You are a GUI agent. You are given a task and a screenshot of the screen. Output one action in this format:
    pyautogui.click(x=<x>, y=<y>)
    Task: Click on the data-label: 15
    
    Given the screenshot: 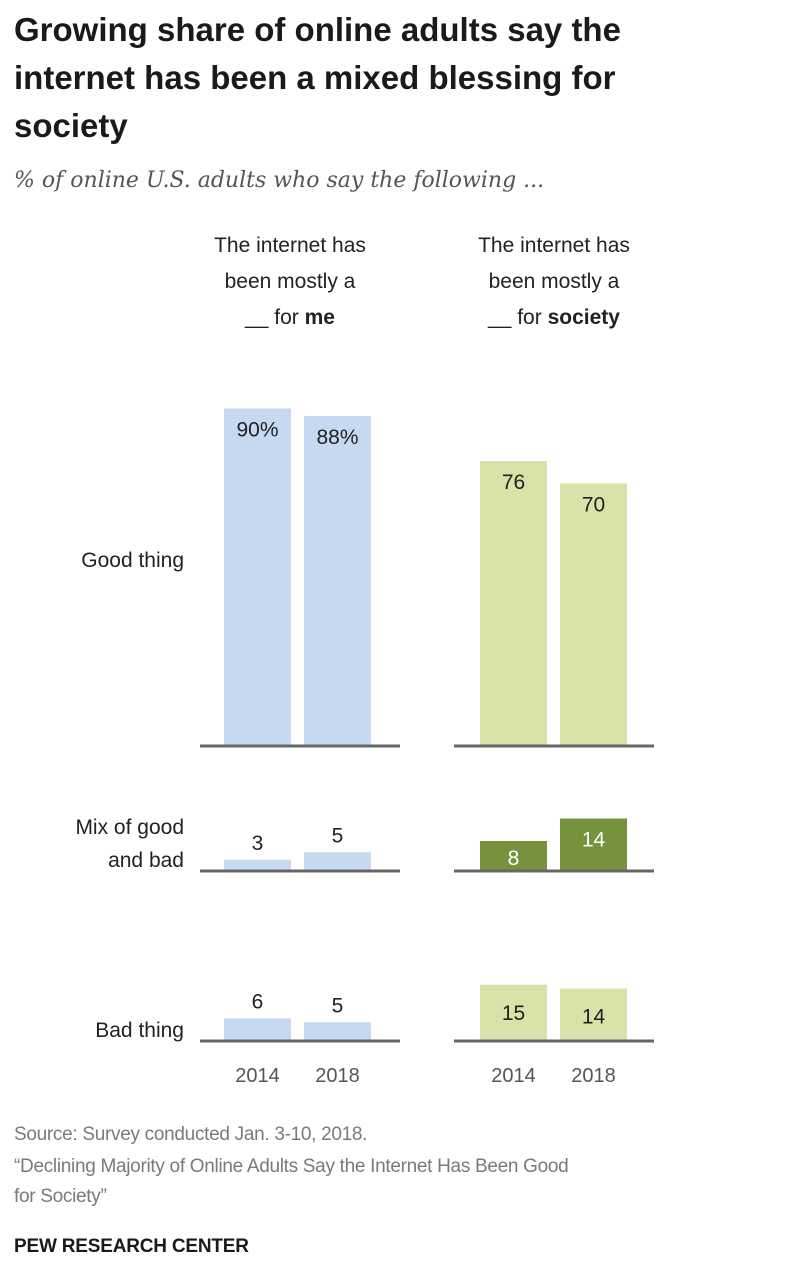 What is the action you would take?
    pyautogui.click(x=513, y=1013)
    